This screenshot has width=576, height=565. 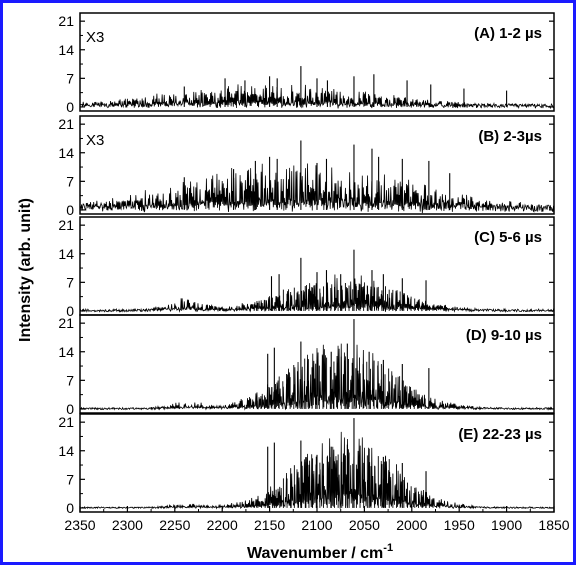 I want to click on x-tick-label: 1950, so click(x=459, y=525).